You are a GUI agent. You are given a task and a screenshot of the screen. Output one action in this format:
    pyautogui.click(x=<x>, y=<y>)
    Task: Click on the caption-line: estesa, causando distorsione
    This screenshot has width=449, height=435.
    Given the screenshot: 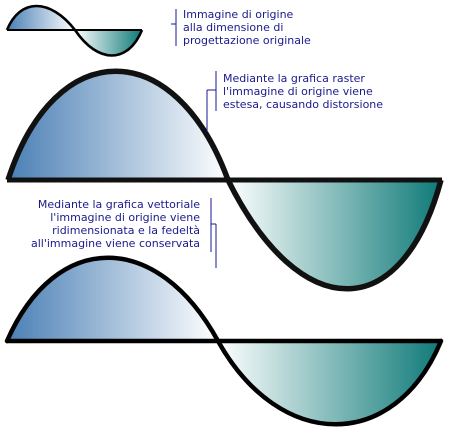 What is the action you would take?
    pyautogui.click(x=303, y=104)
    